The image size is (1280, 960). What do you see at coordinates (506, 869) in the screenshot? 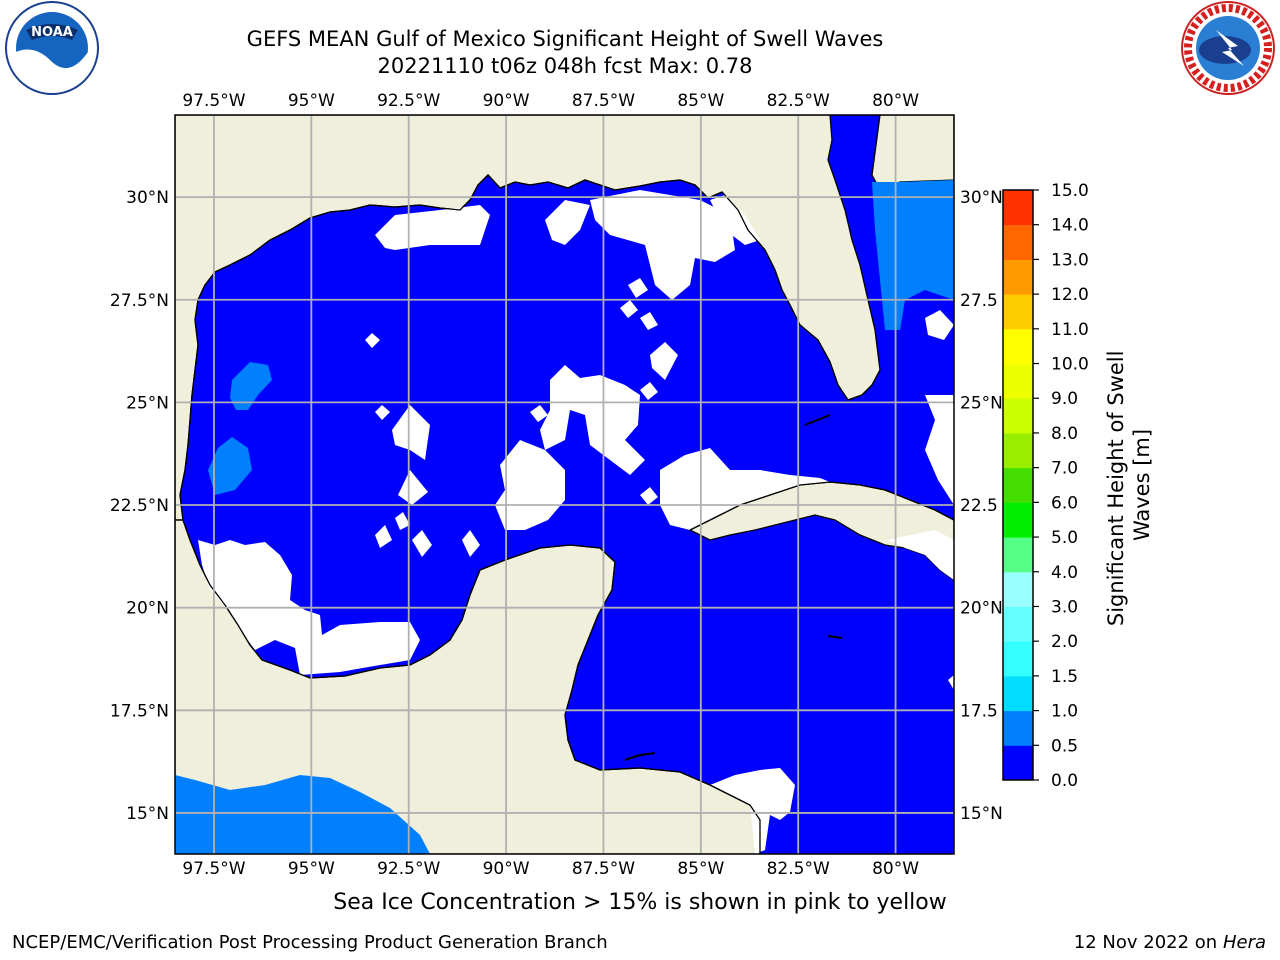
I see `lon-tick-label-bottom: 90°W` at bounding box center [506, 869].